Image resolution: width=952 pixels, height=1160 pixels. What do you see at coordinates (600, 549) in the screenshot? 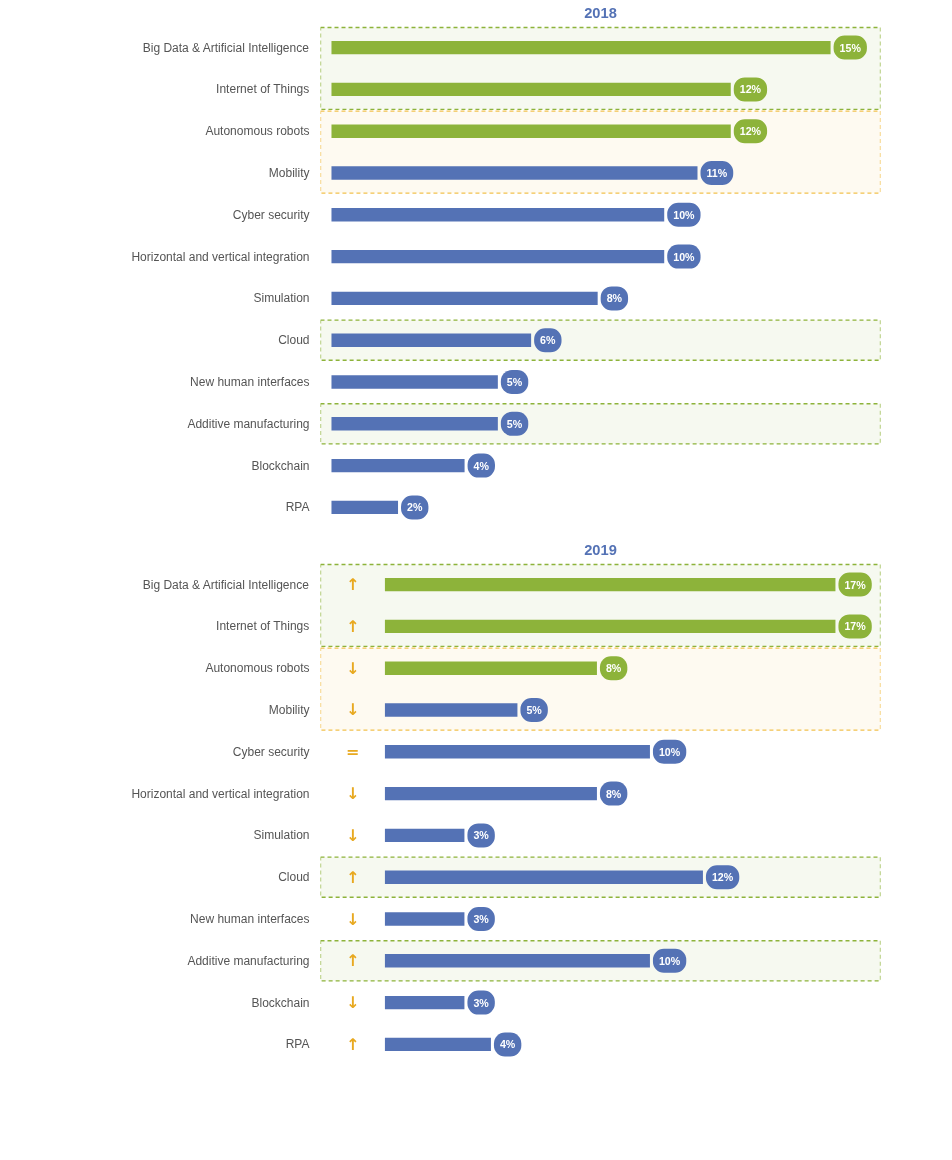
I see `chart-title: 2019` at bounding box center [600, 549].